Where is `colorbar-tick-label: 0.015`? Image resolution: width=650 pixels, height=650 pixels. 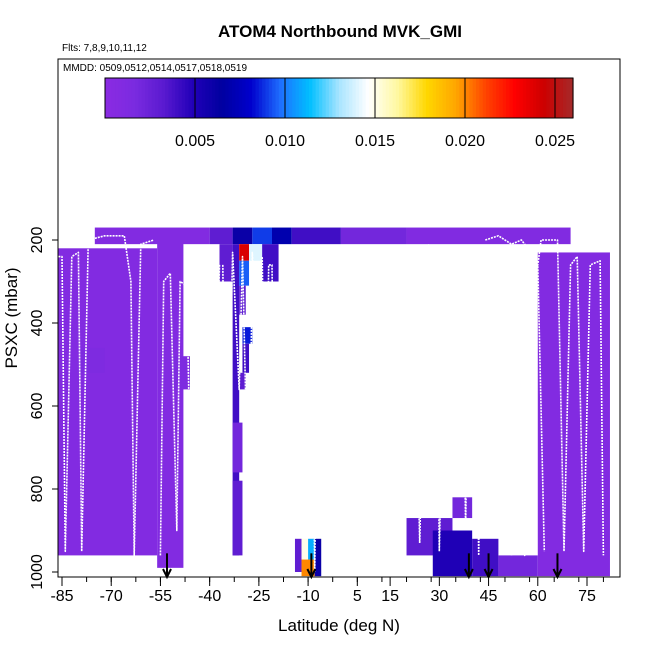 colorbar-tick-label: 0.015 is located at coordinates (375, 141).